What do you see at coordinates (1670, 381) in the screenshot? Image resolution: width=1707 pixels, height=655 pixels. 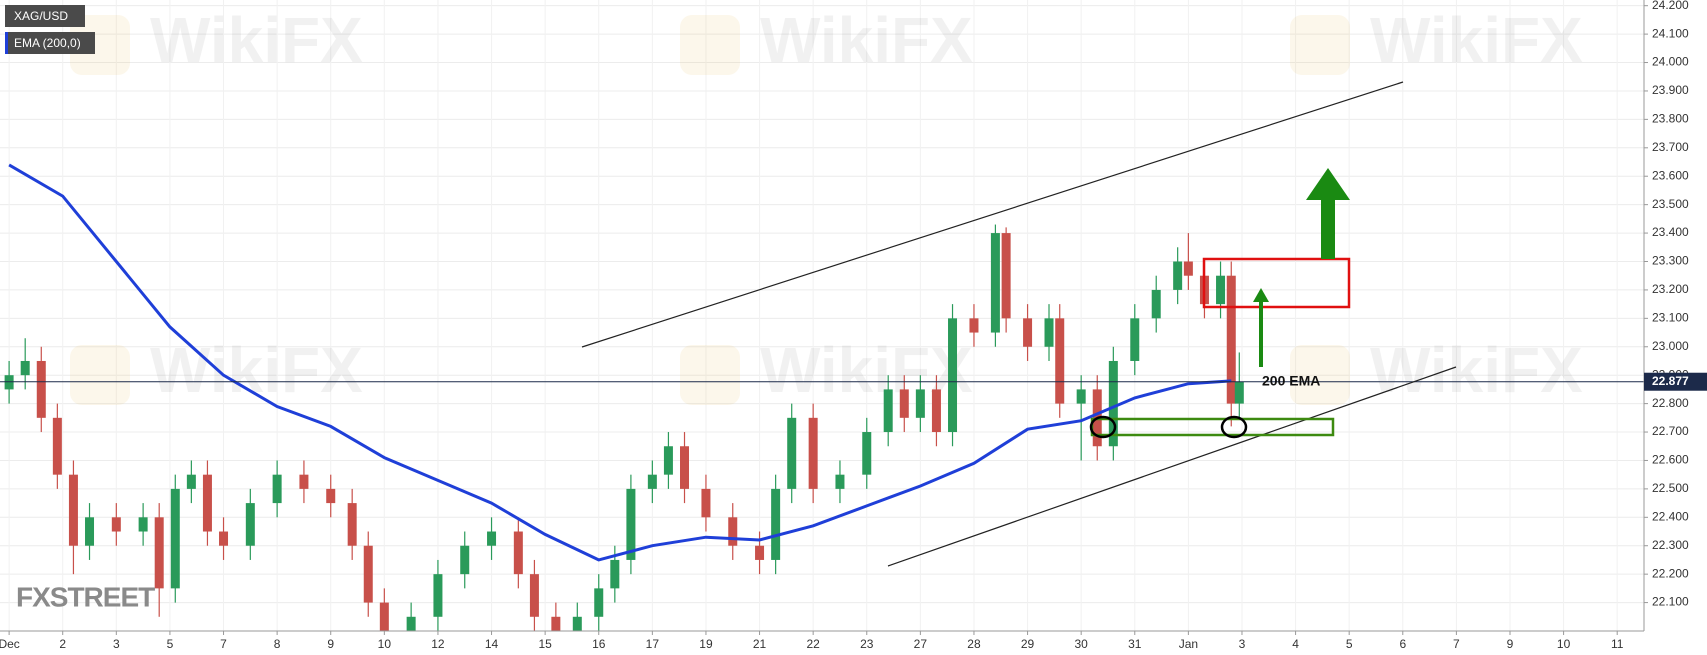 I see `last-price-label: 22.877` at bounding box center [1670, 381].